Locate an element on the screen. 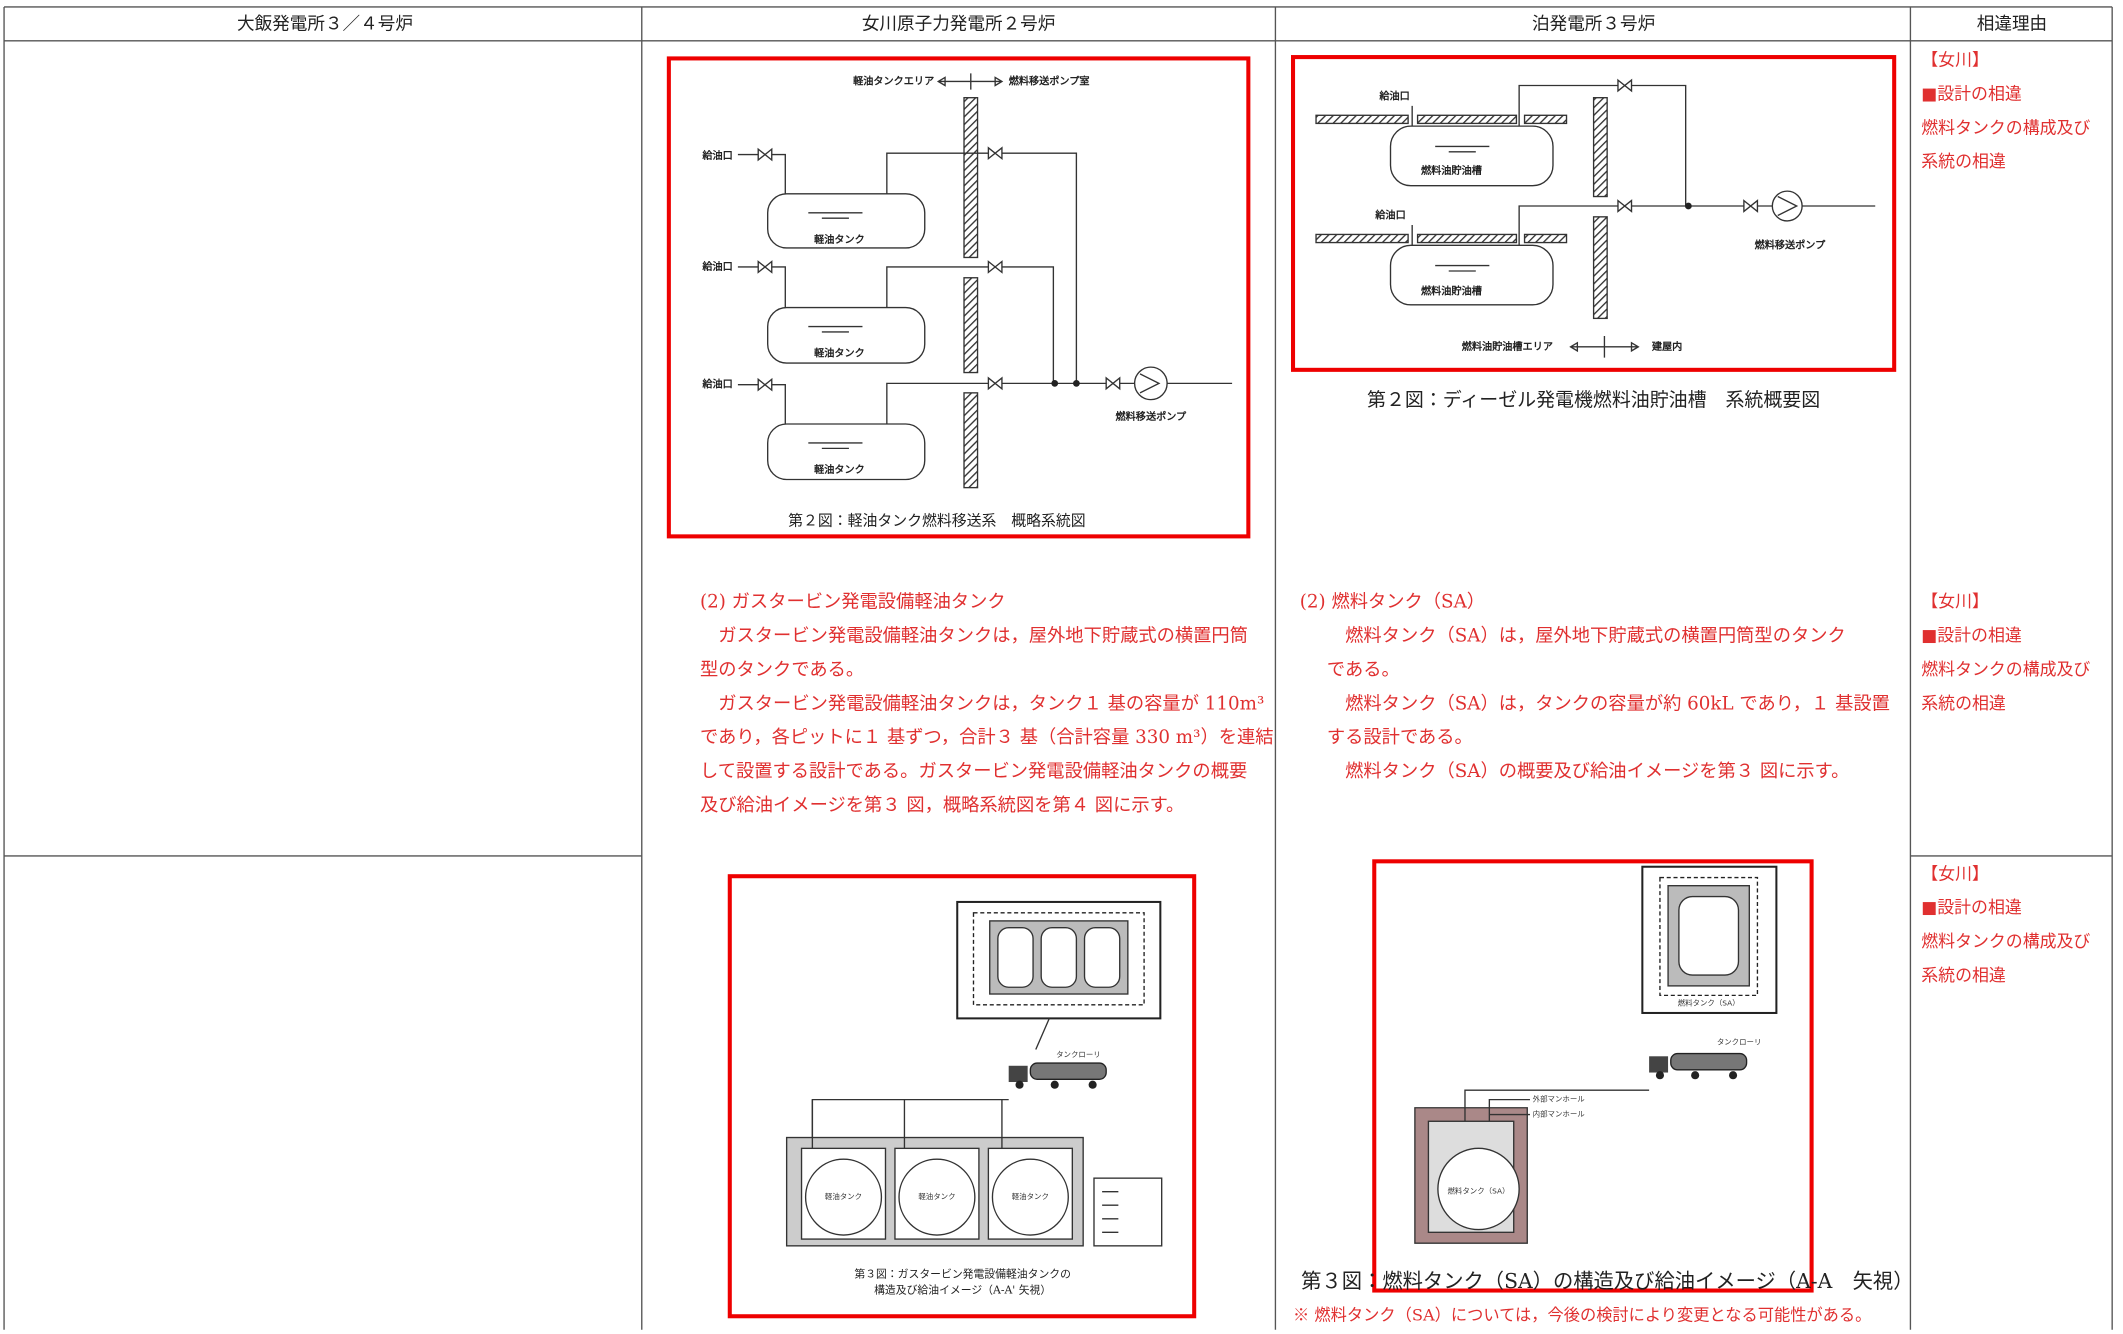 Image resolution: width=2123 pixels, height=1334 pixels. label: 燃料油貯油槽エリア is located at coordinates (1507, 346).